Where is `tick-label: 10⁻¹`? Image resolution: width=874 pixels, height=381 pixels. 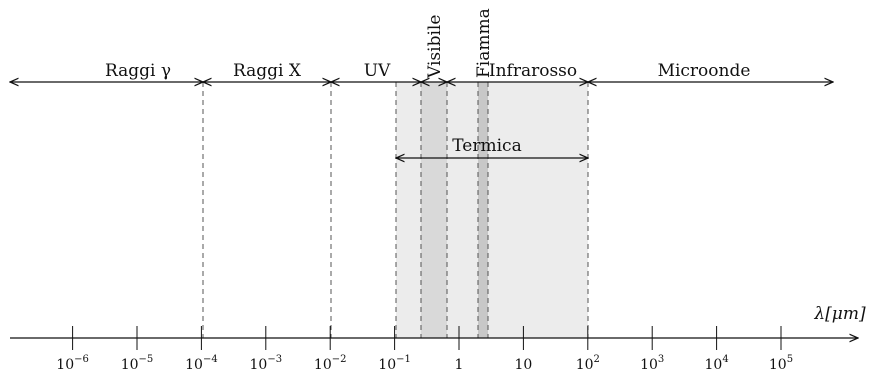
tick-label: 10⁻¹ is located at coordinates (394, 363).